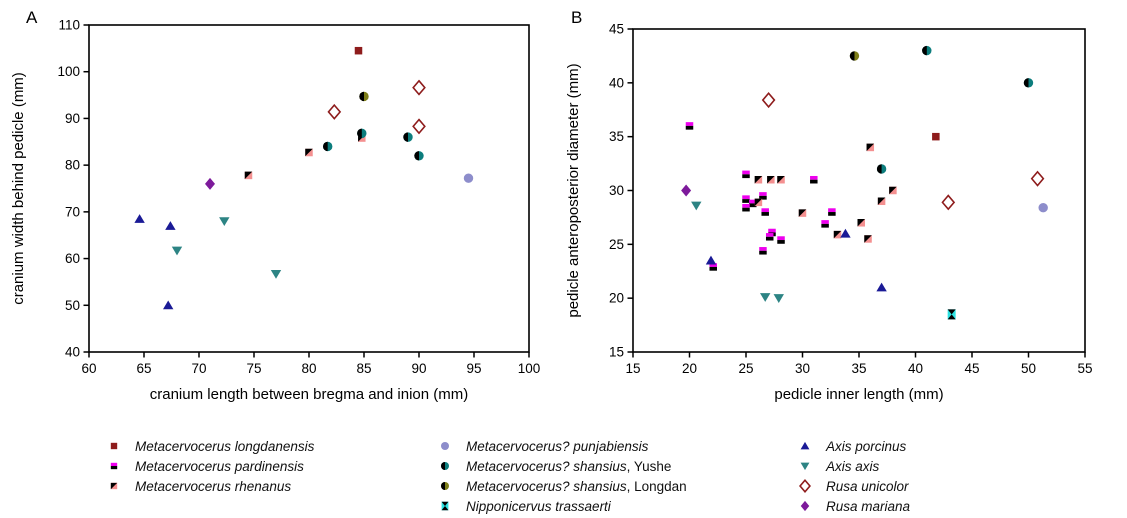 The image size is (1127, 518). What do you see at coordinates (858, 368) in the screenshot?
I see `x-tick-label: 35` at bounding box center [858, 368].